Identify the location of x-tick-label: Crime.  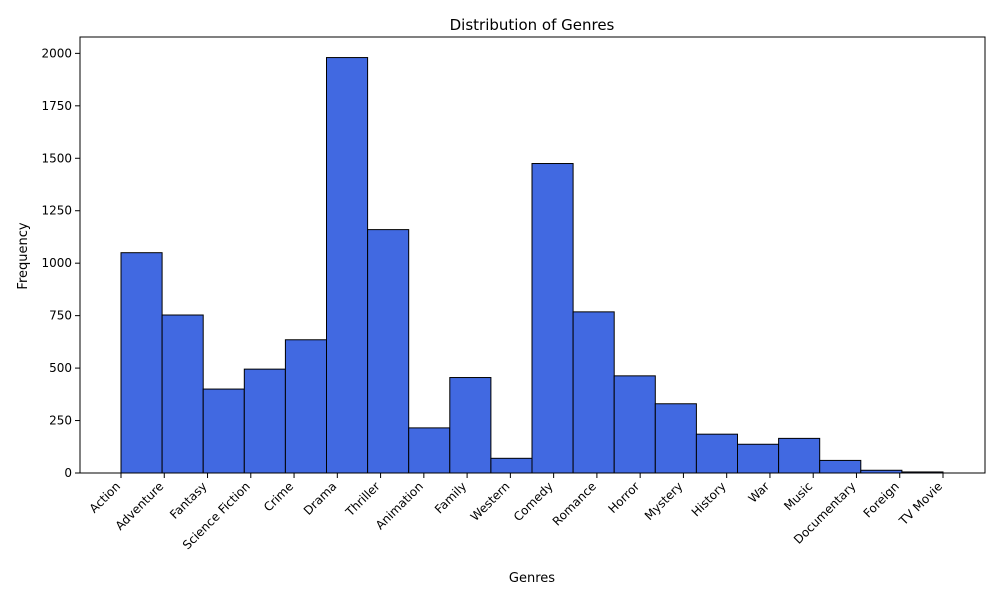
(278, 496).